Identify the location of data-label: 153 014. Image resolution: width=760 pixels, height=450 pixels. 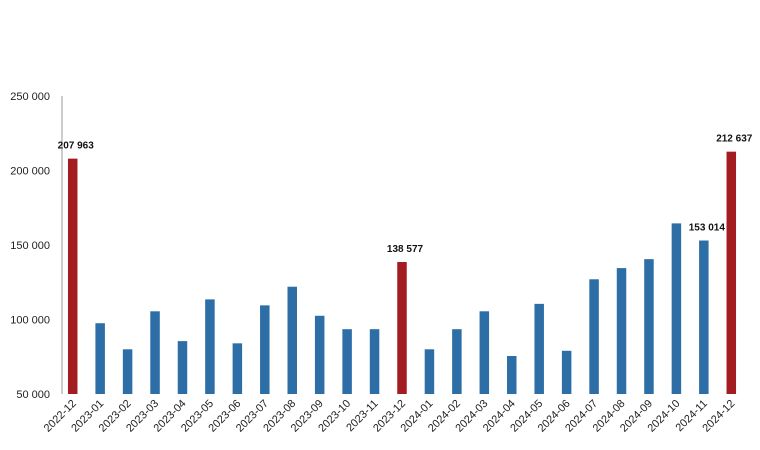
(707, 228).